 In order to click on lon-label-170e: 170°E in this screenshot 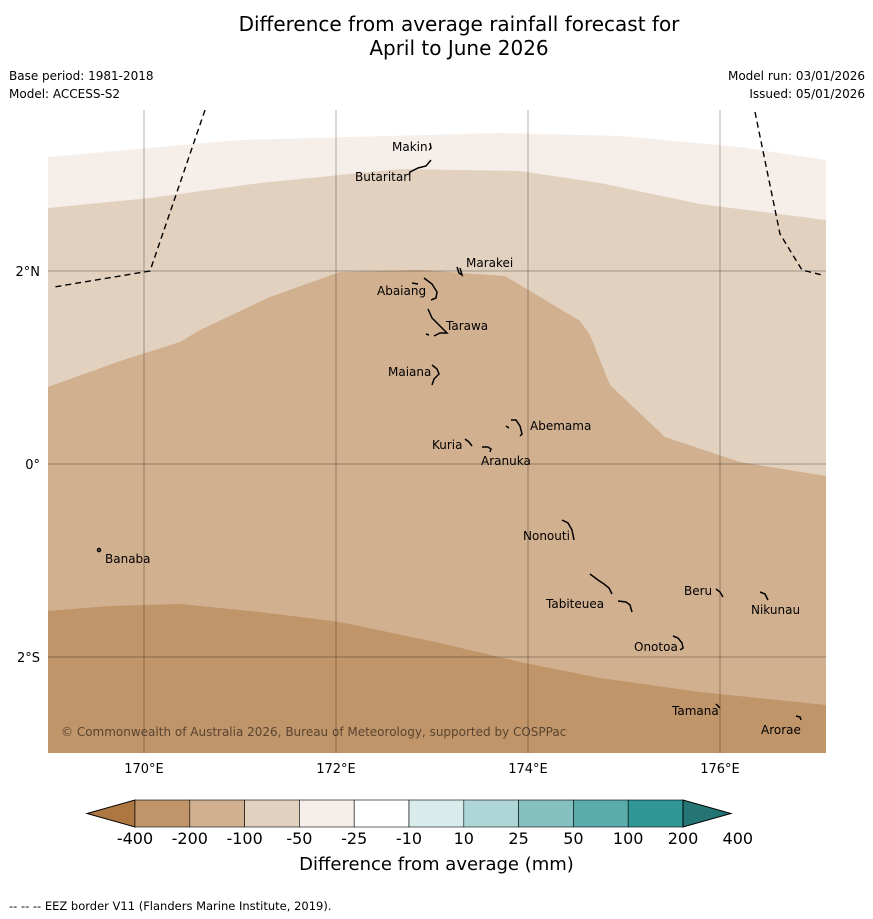, I will do `click(144, 769)`.